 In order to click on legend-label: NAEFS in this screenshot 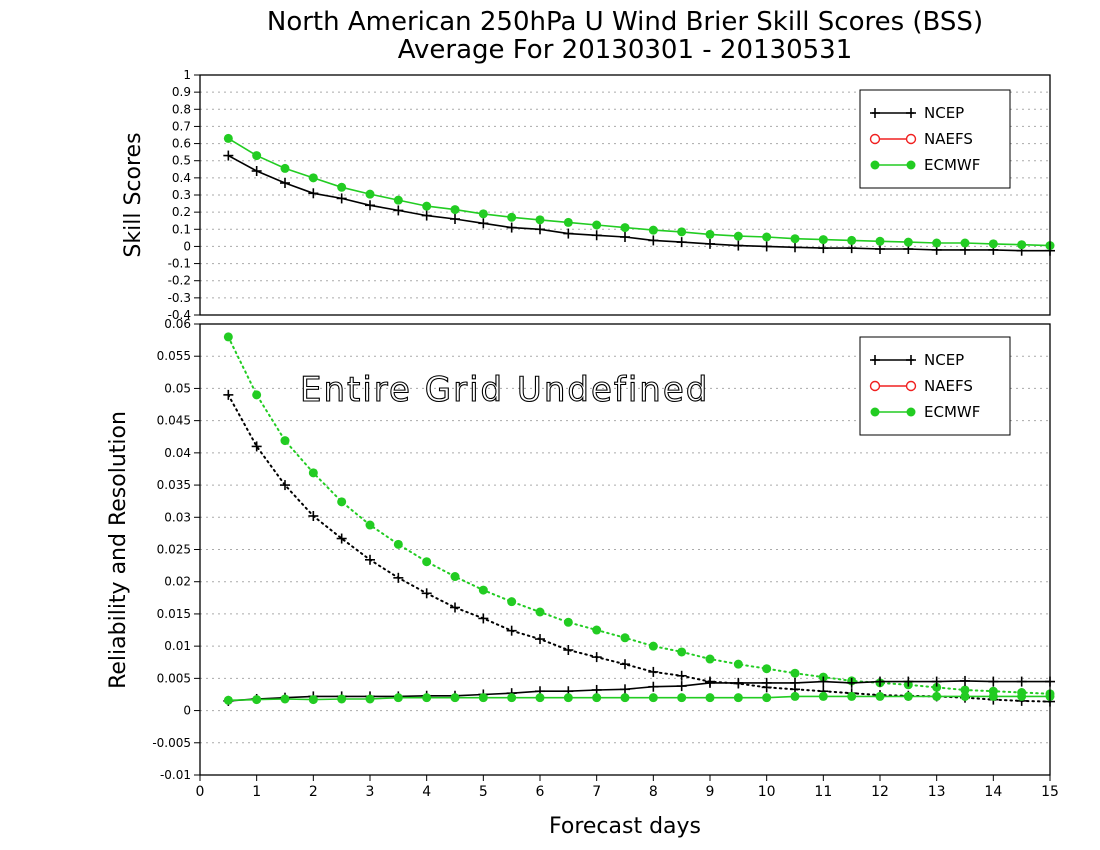, I will do `click(948, 386)`.